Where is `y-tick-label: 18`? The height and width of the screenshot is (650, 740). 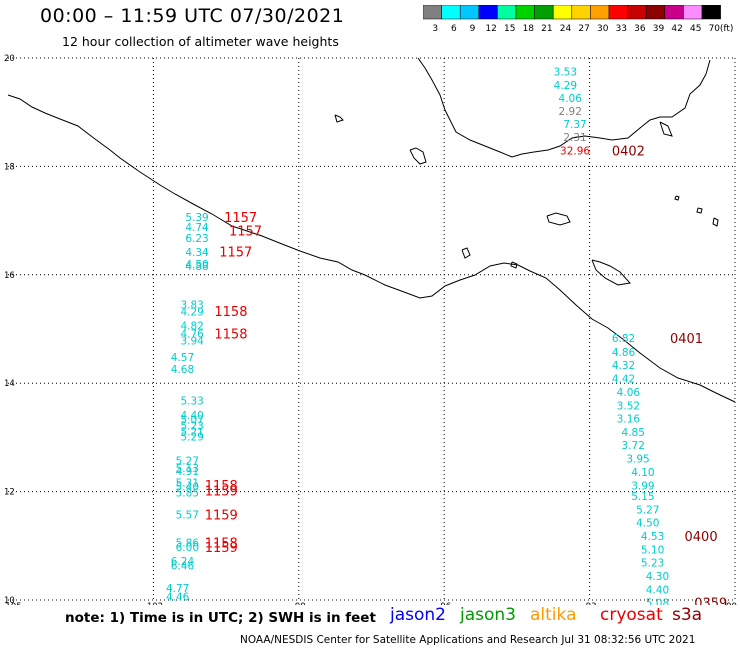 y-tick-label: 18 is located at coordinates (9, 167).